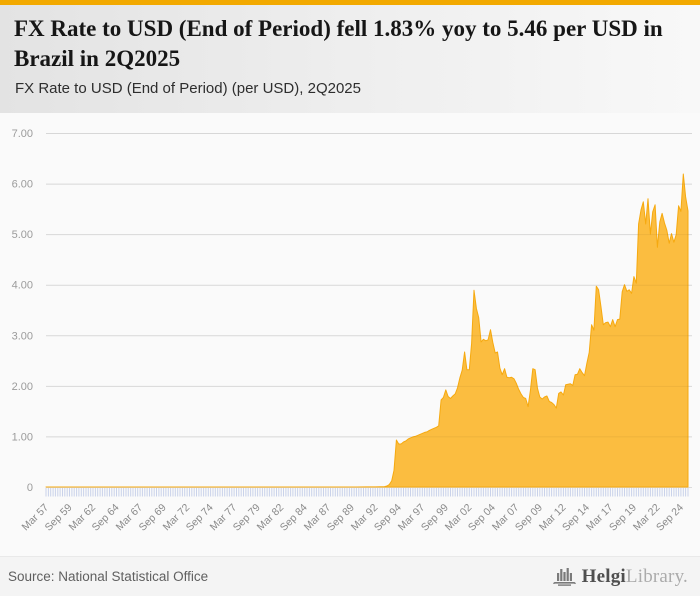  What do you see at coordinates (108, 576) in the screenshot?
I see `source-text: Source: National Statistical Office` at bounding box center [108, 576].